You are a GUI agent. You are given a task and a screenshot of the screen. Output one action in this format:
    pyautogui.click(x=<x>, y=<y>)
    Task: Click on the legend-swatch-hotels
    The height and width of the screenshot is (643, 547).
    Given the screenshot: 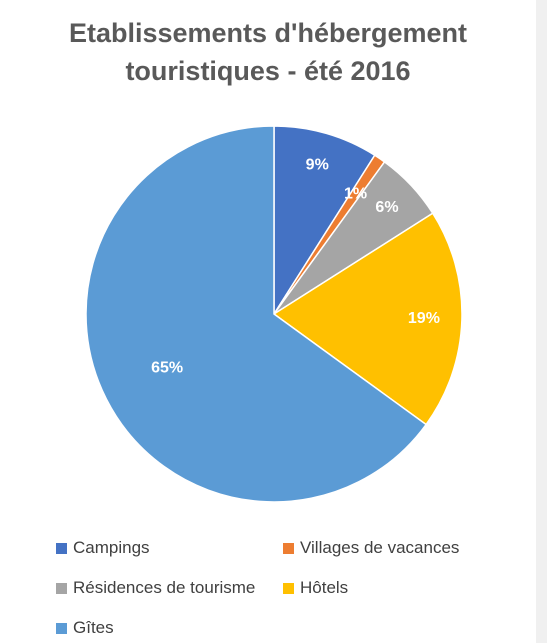 What is the action you would take?
    pyautogui.click(x=288, y=588)
    